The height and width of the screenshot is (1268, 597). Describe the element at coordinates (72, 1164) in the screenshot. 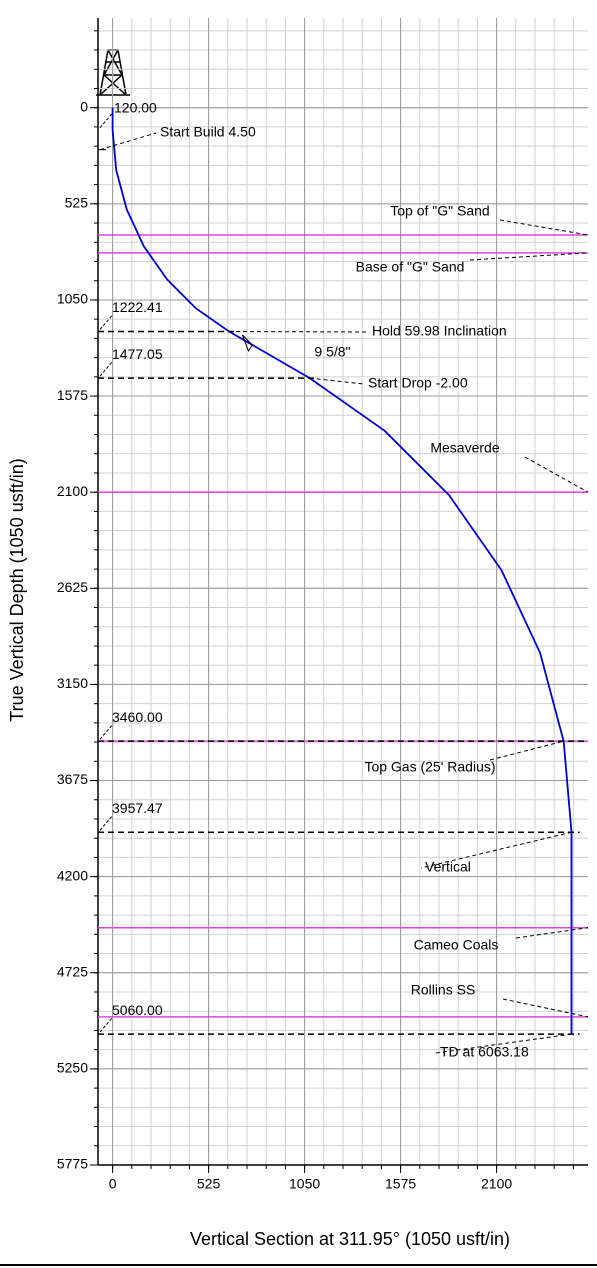

I see `y-tick-label: 5775` at that location.